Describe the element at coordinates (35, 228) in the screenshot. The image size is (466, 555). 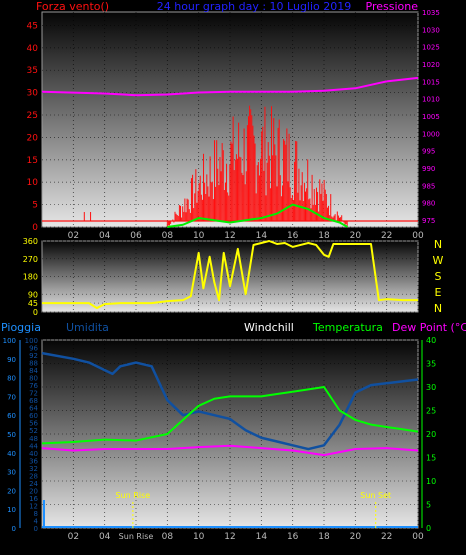
I see `wind-tick-label: 0` at that location.